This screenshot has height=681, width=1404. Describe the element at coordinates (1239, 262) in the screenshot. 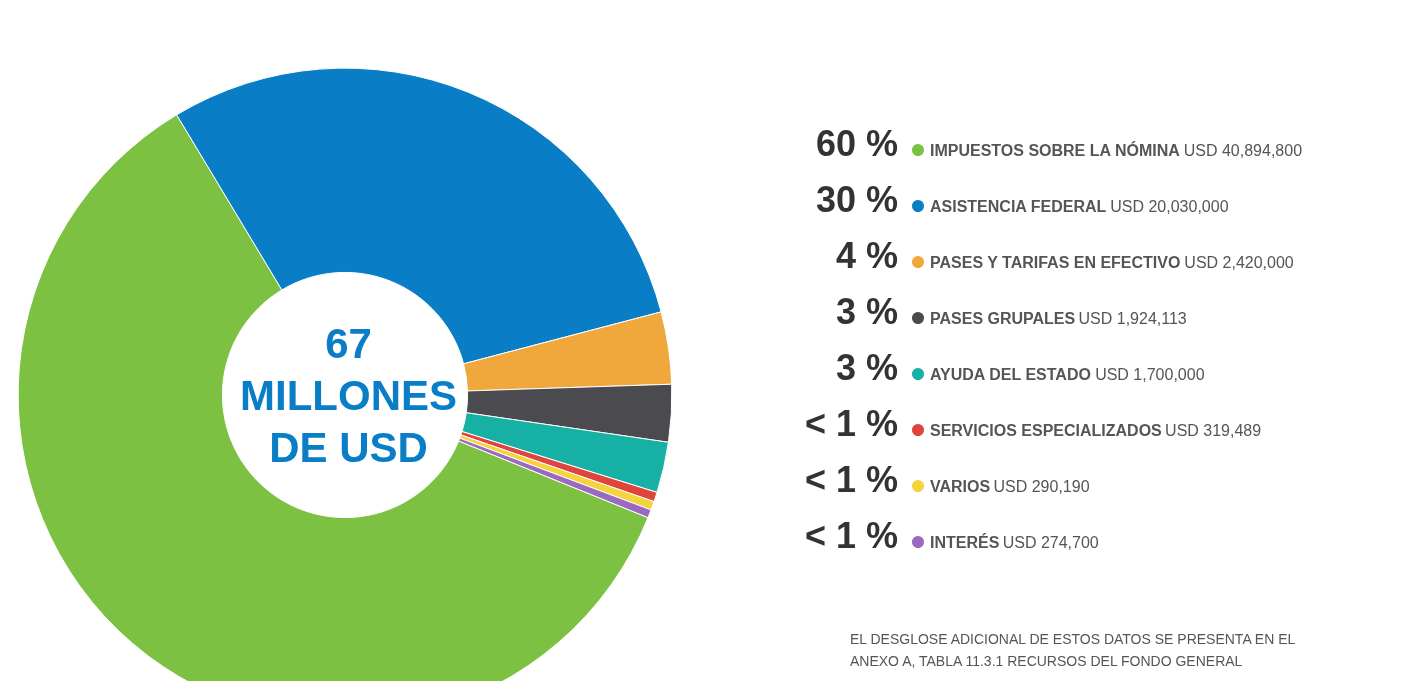

I see `data-label: USD 2,420,000` at that location.